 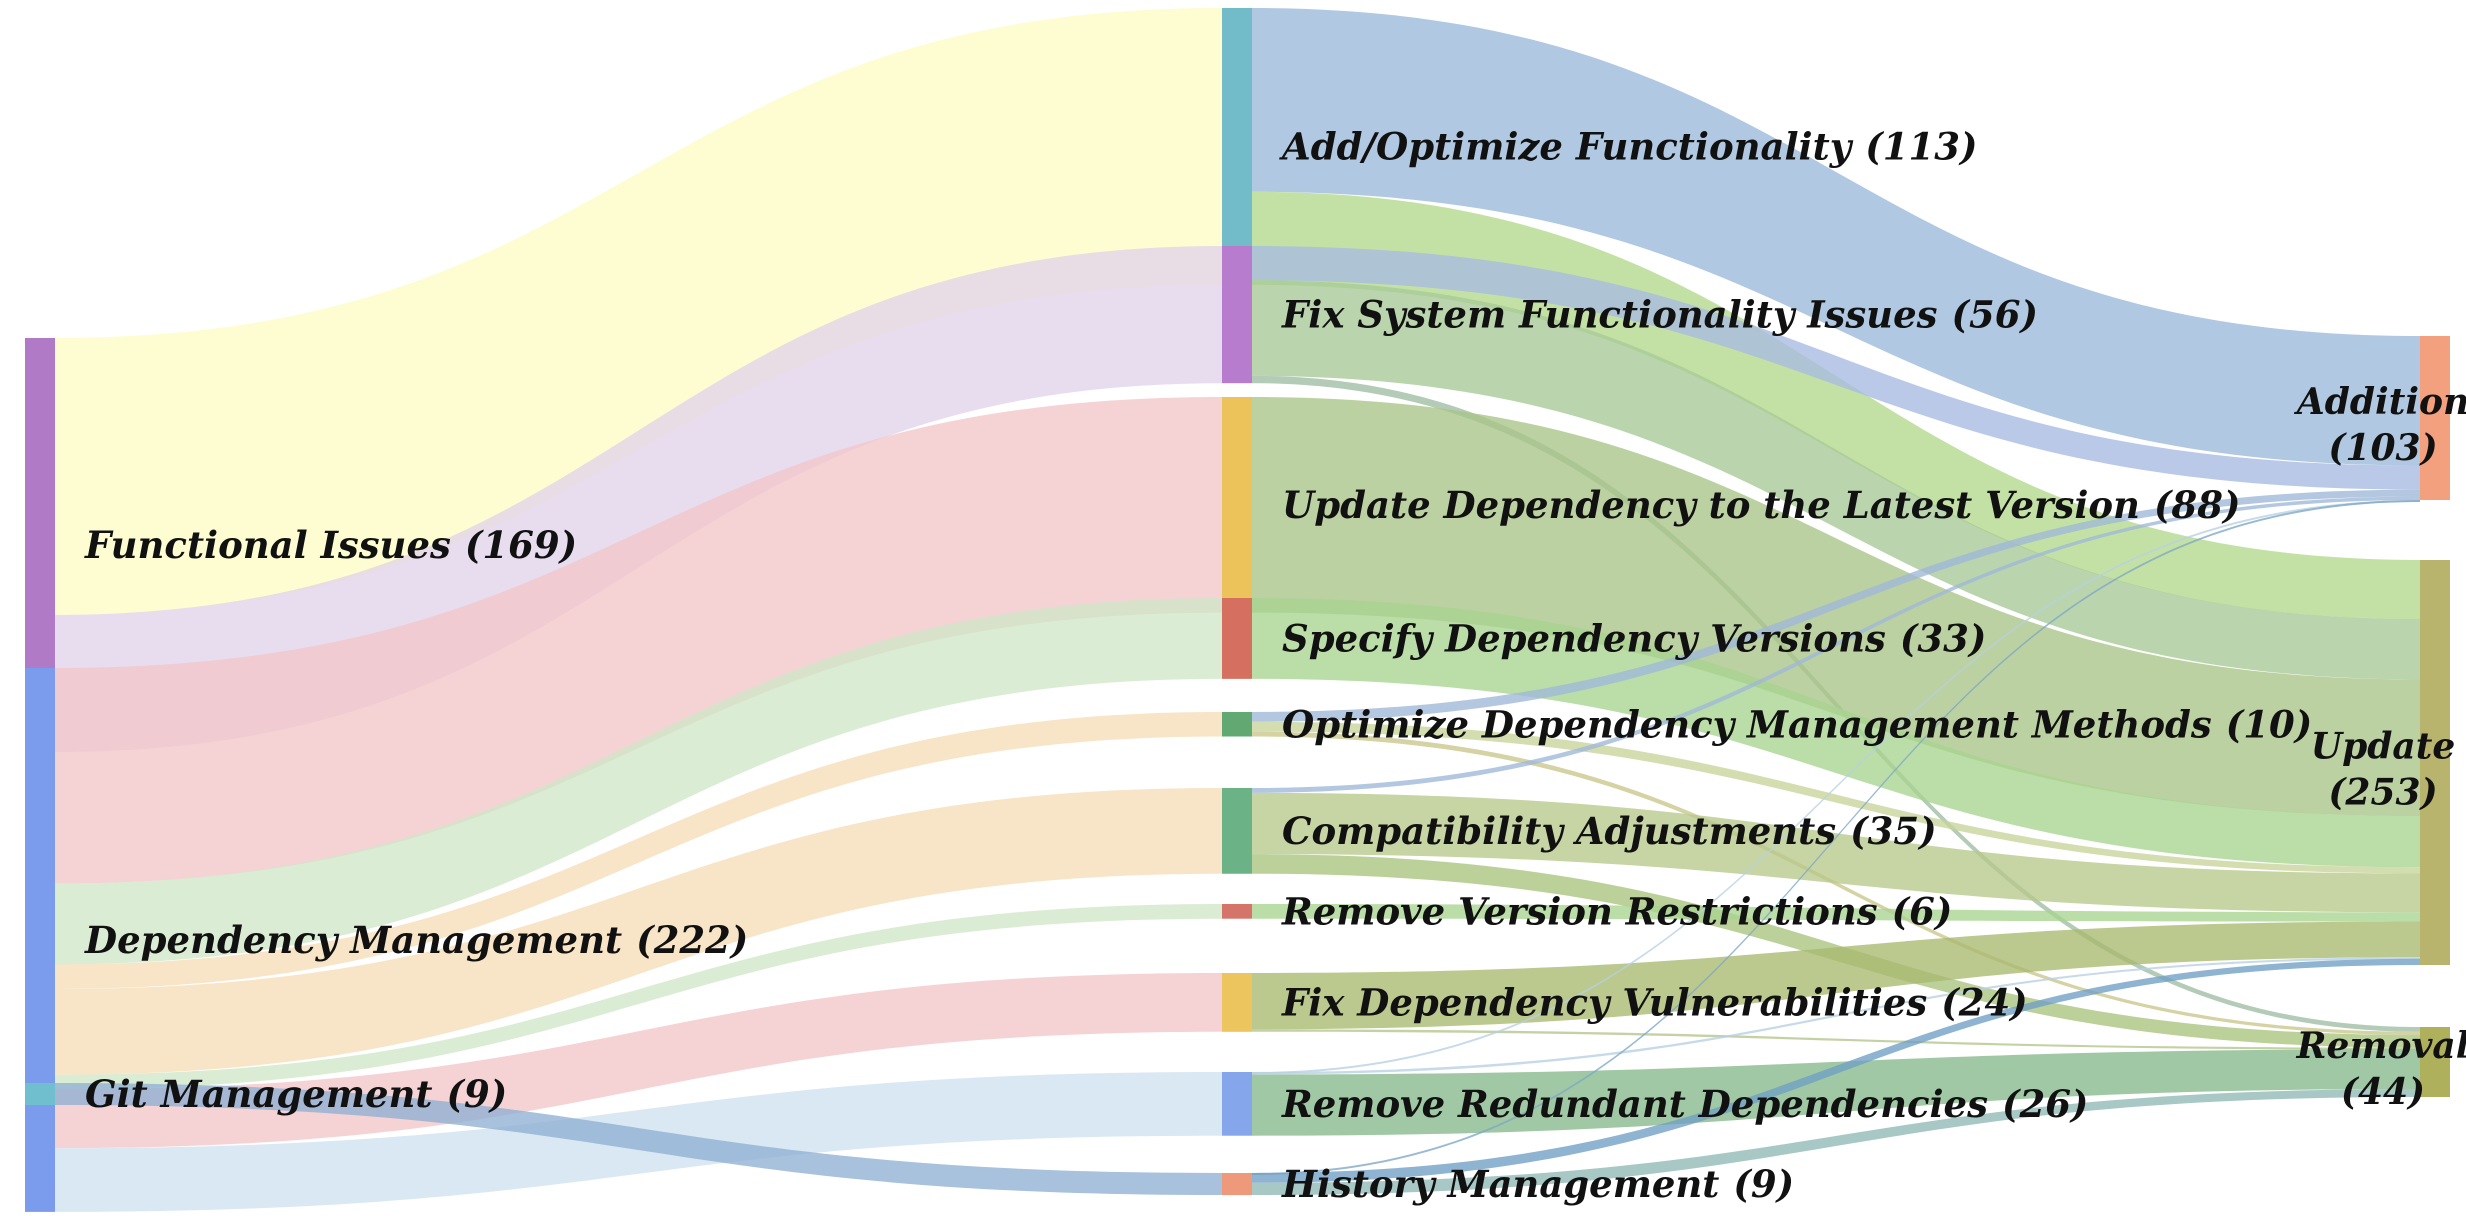 What do you see at coordinates (2382, 793) in the screenshot?
I see `outcome-count: (253)` at bounding box center [2382, 793].